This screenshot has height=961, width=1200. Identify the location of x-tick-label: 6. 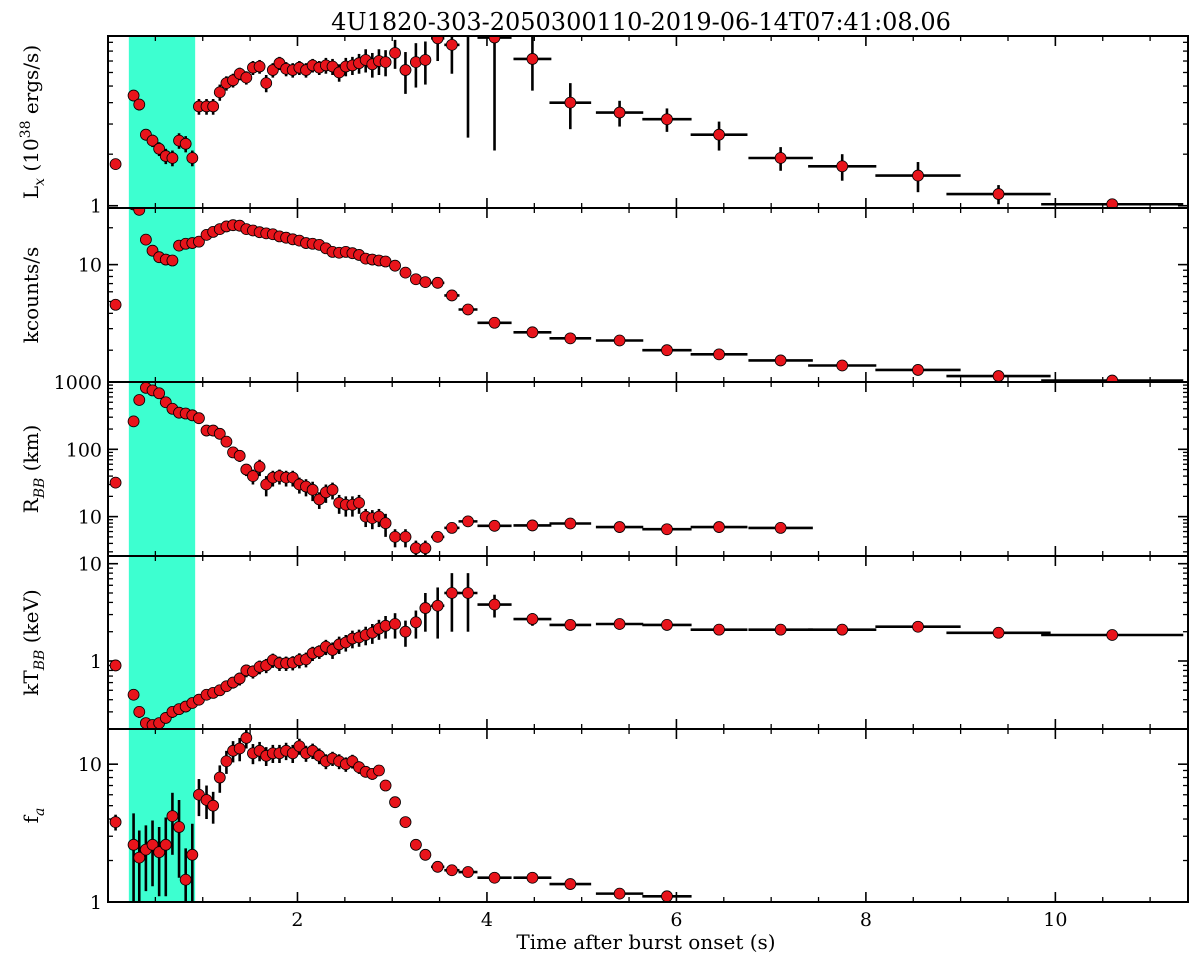
(676, 920).